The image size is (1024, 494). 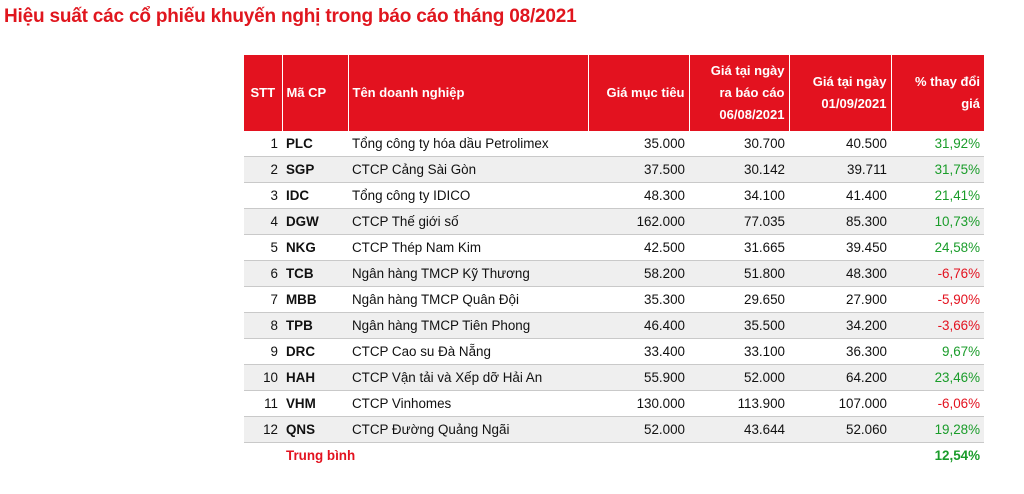 I want to click on cell-change: 31,92%, so click(x=937, y=144).